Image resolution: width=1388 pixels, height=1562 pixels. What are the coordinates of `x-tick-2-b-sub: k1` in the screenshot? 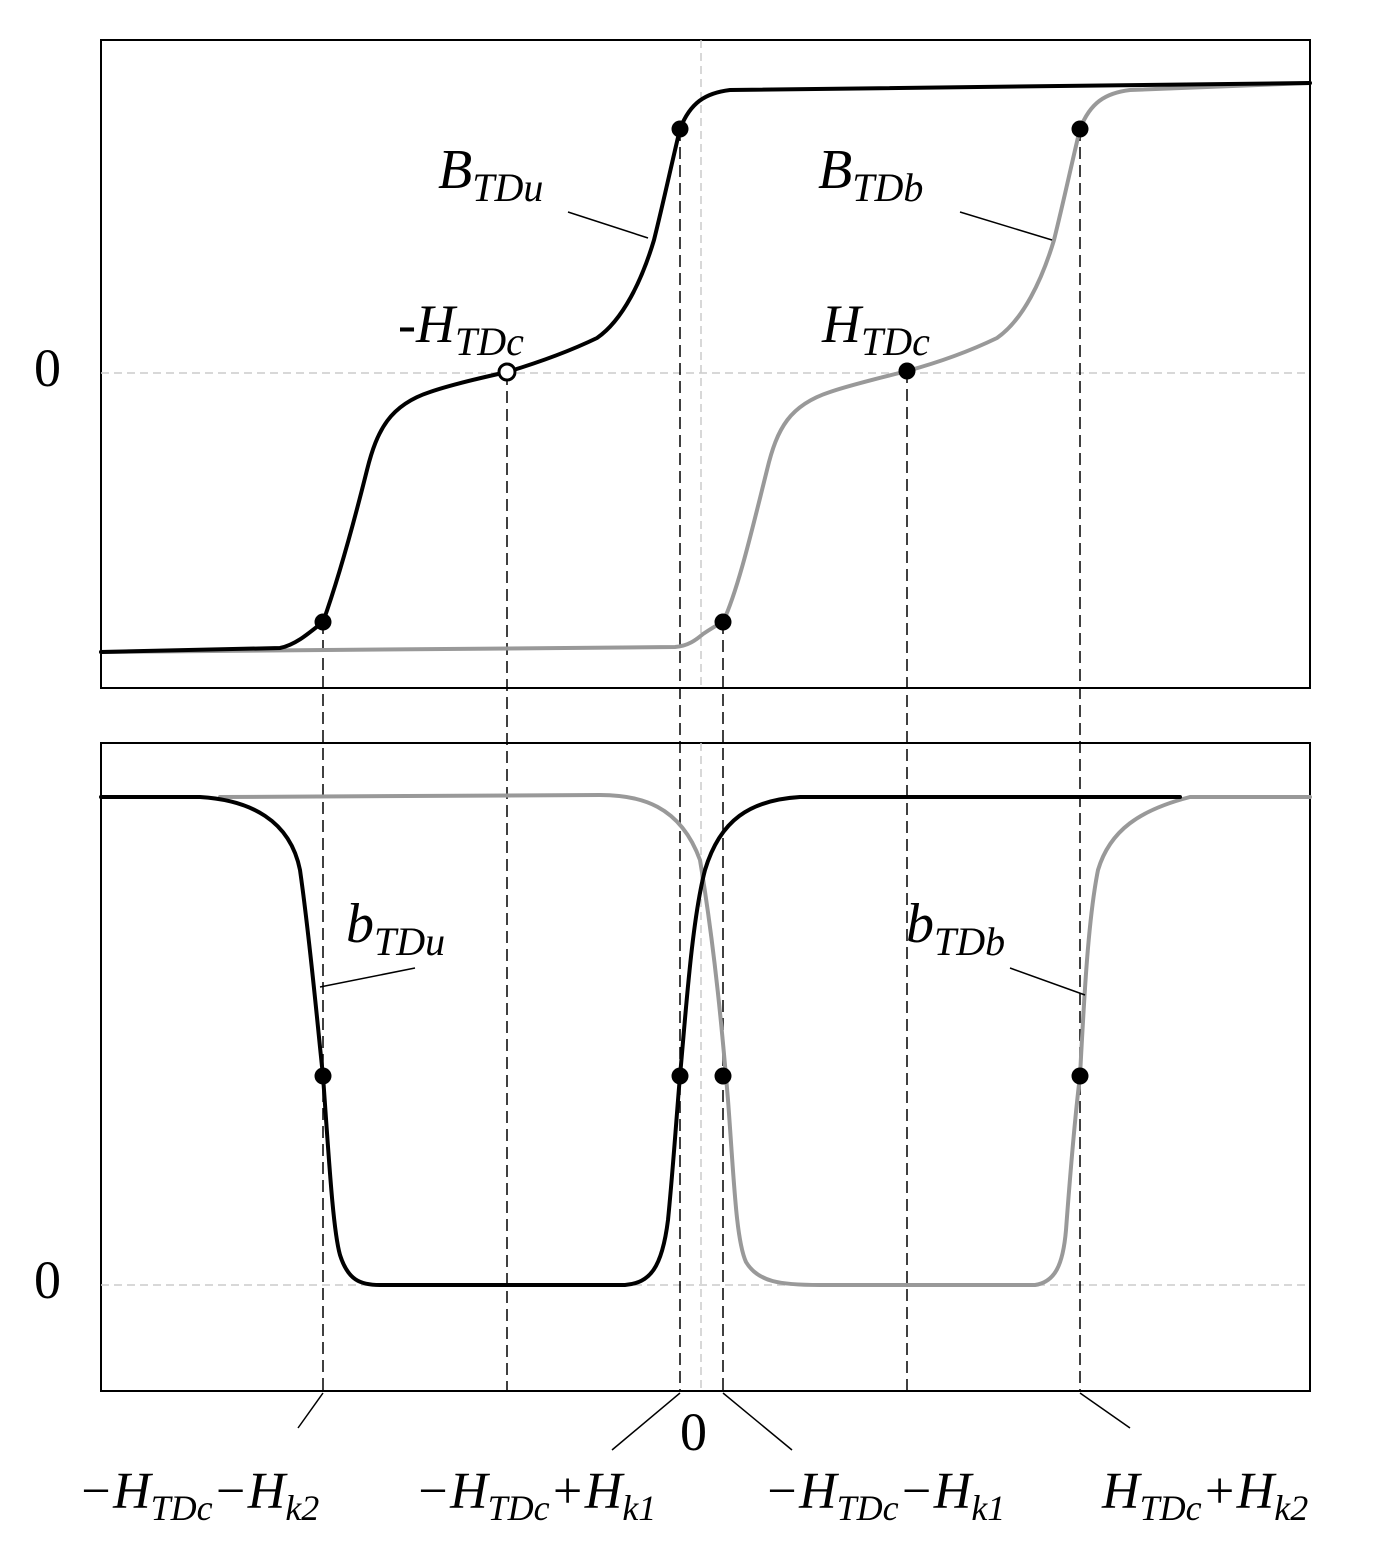 It's located at (639, 1508).